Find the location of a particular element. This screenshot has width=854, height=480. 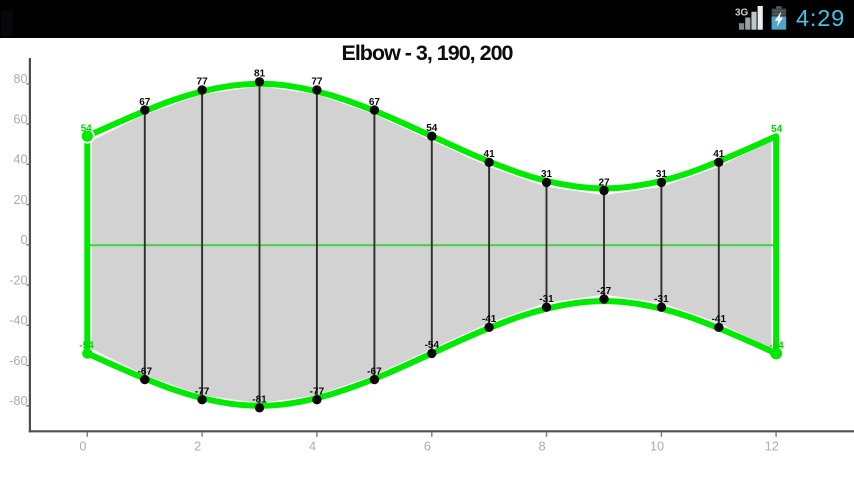

svg-text: -27 is located at coordinates (604, 291).